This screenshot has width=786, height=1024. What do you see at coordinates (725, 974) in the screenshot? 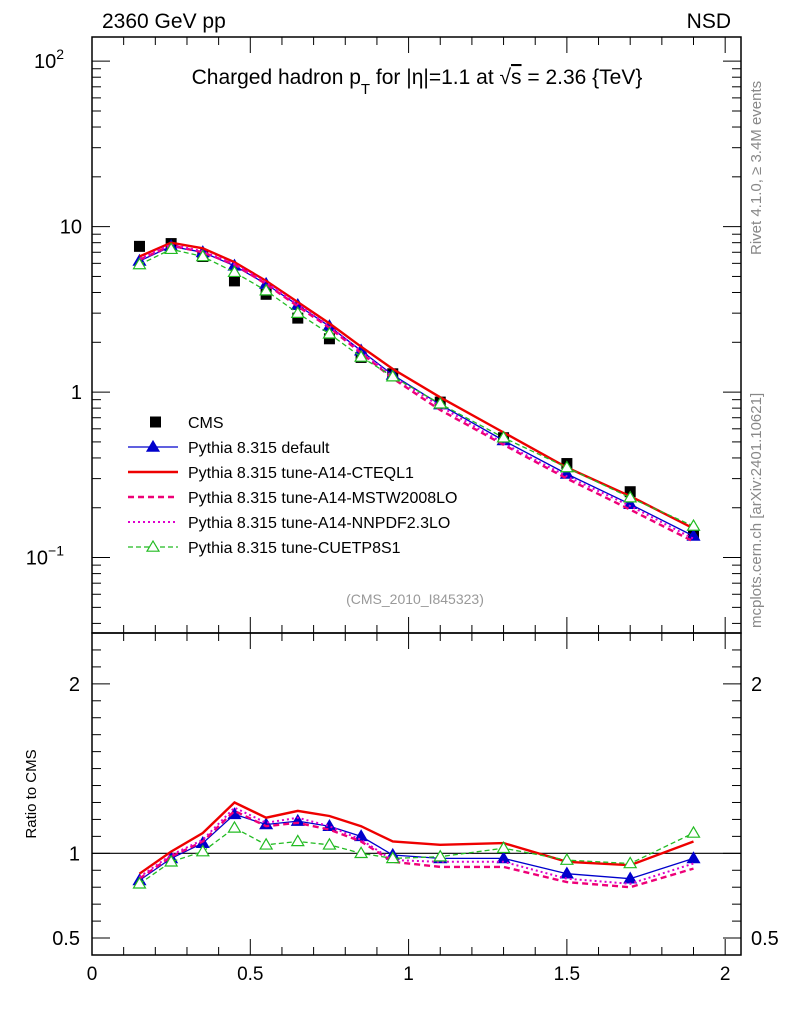
I see `x-tick-label: 2` at bounding box center [725, 974].